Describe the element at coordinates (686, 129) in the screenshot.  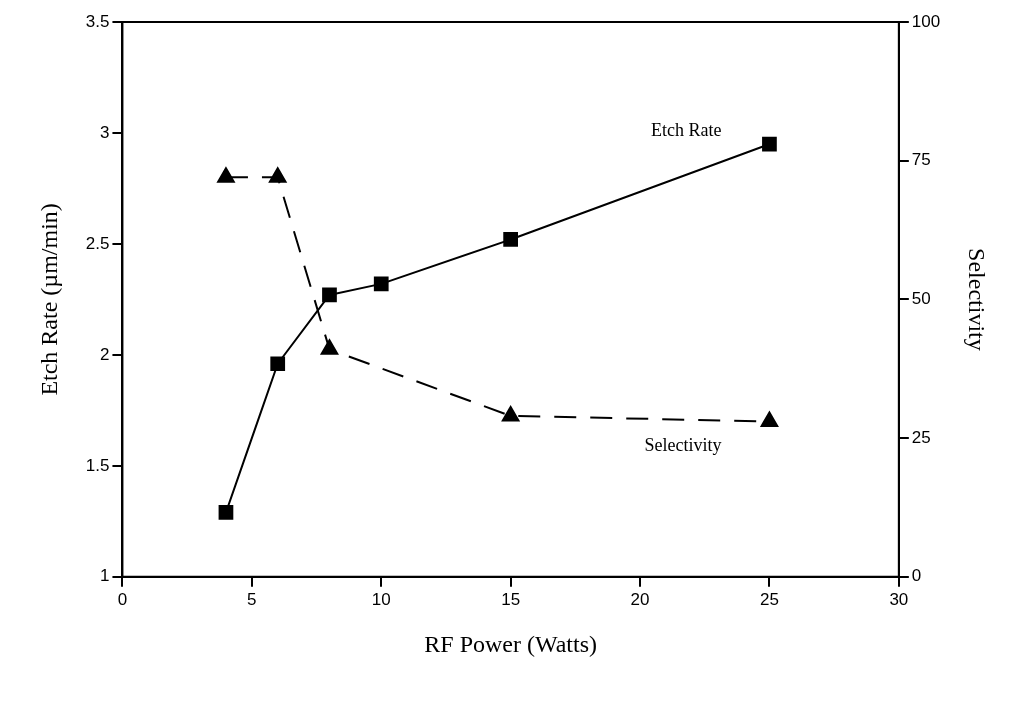
I see `series-label: Etch Rate` at that location.